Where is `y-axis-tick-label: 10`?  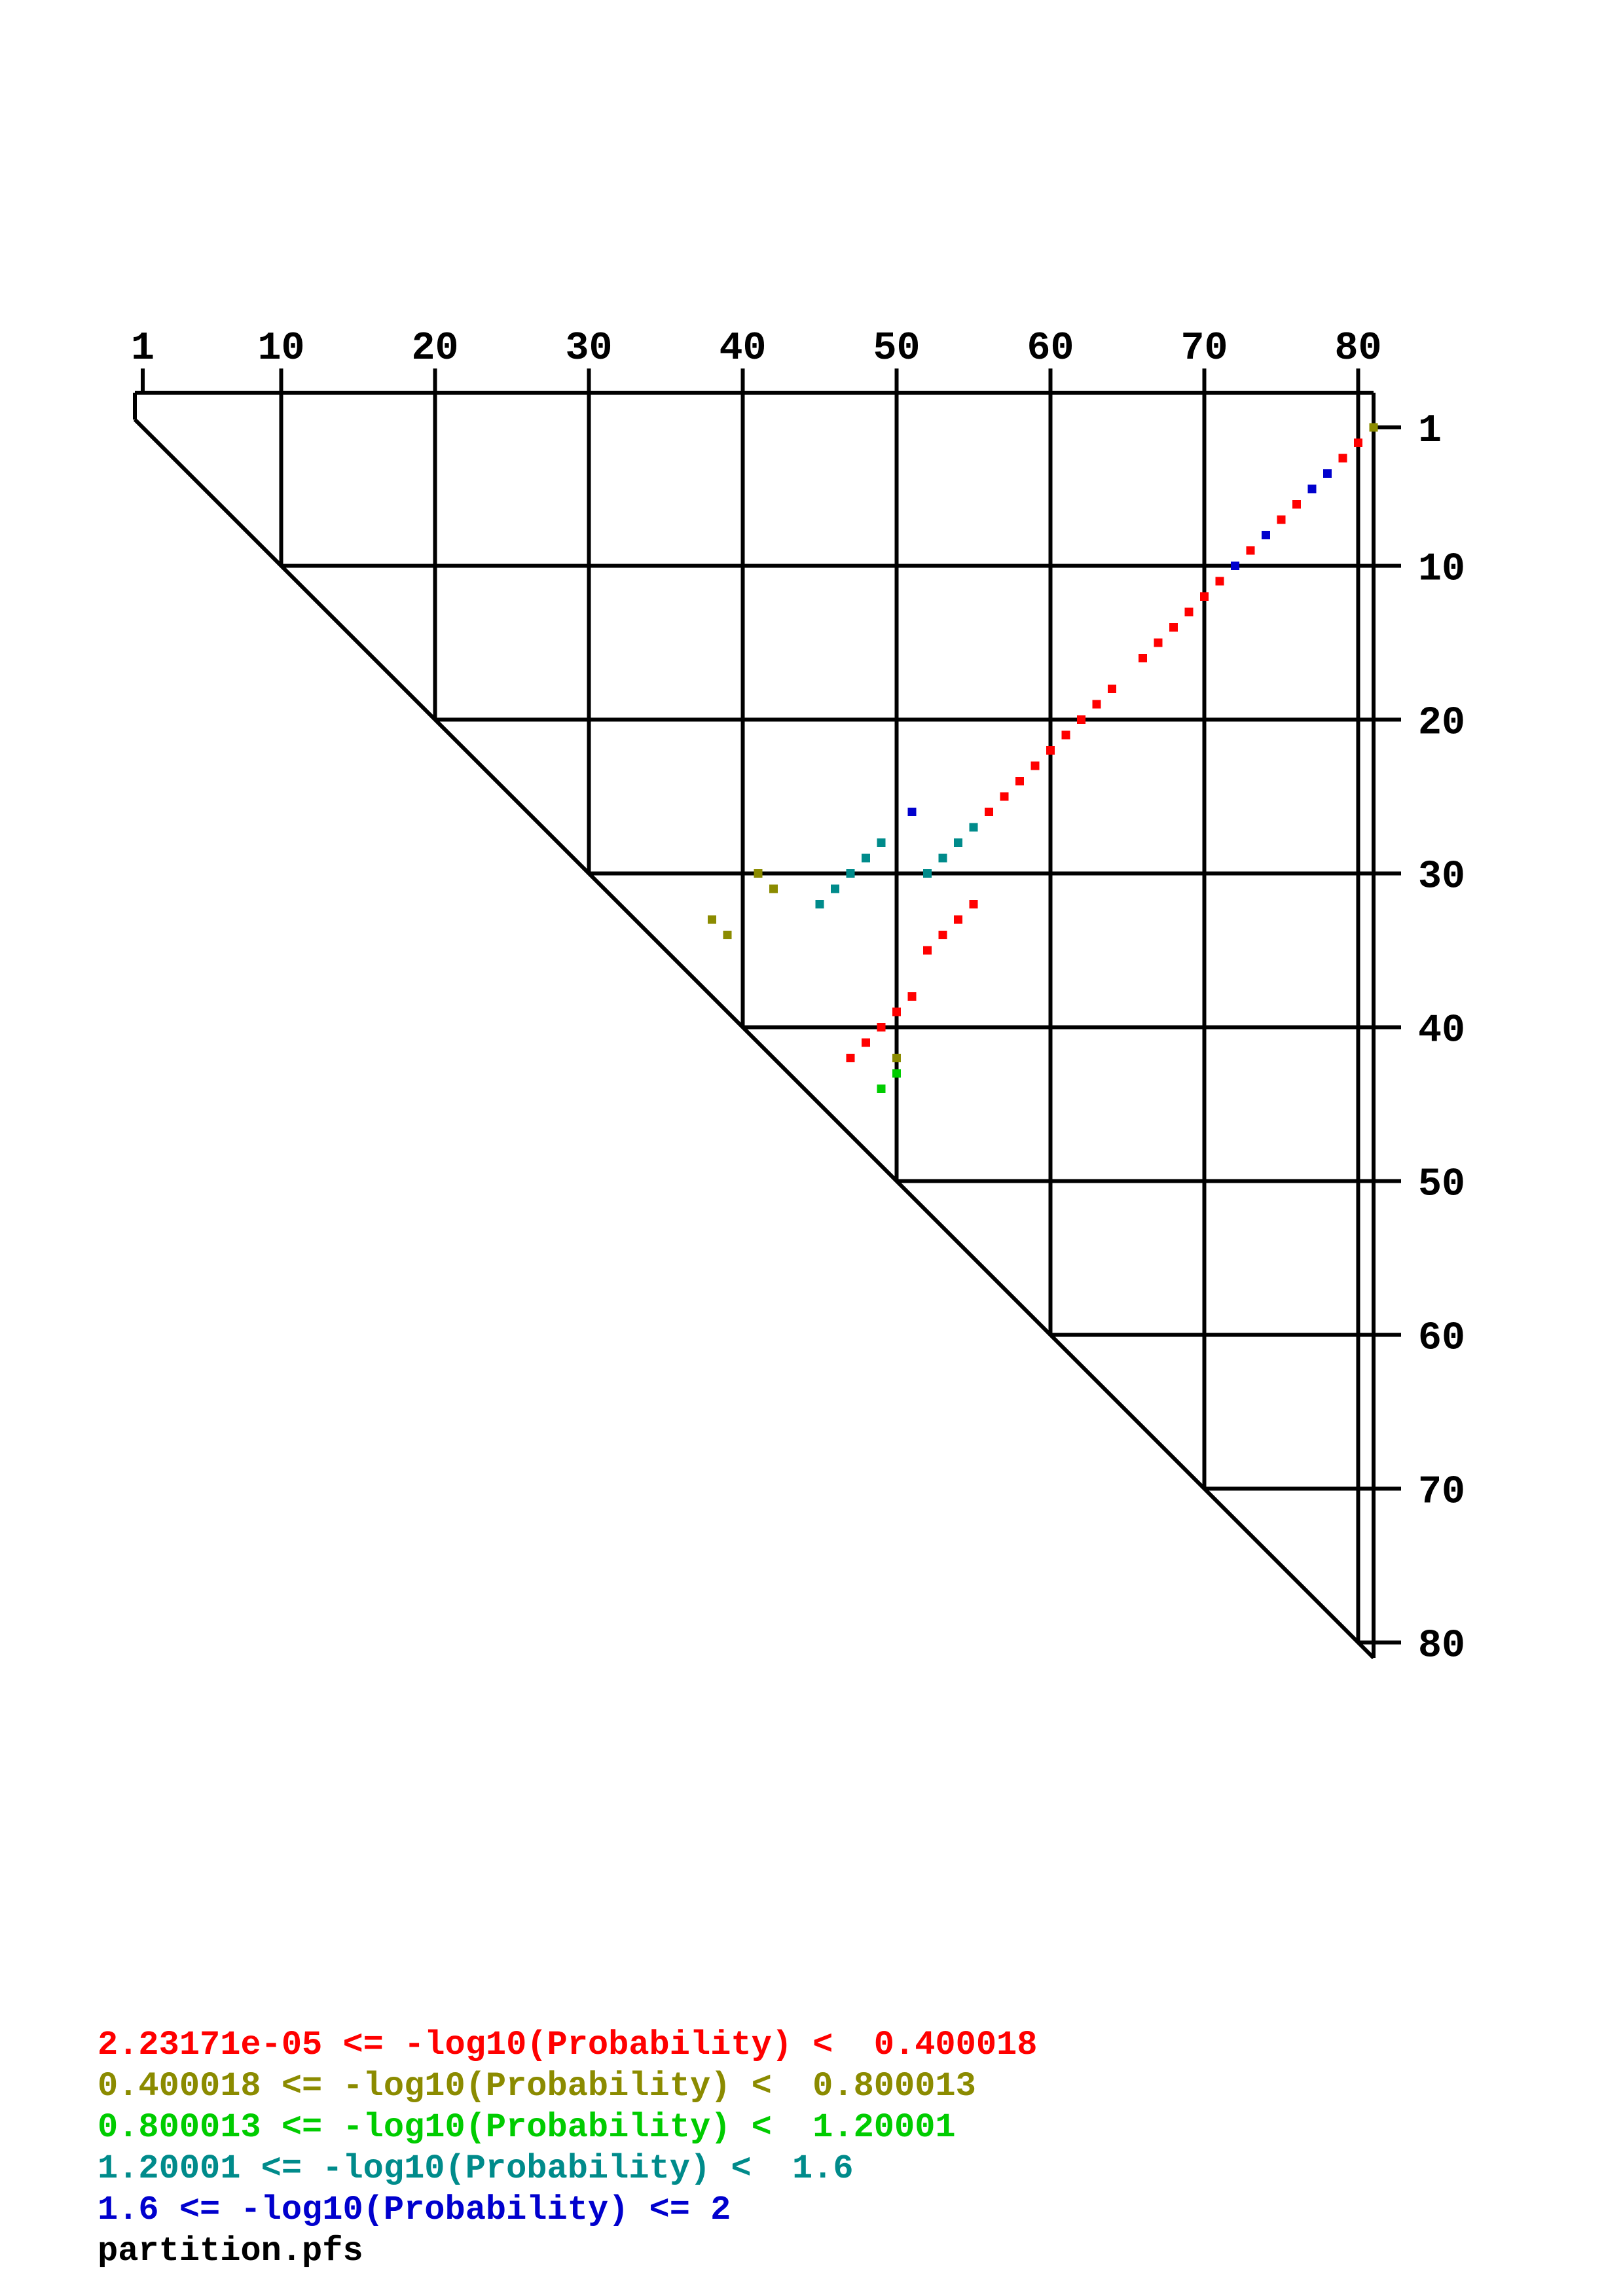 y-axis-tick-label: 10 is located at coordinates (1441, 570).